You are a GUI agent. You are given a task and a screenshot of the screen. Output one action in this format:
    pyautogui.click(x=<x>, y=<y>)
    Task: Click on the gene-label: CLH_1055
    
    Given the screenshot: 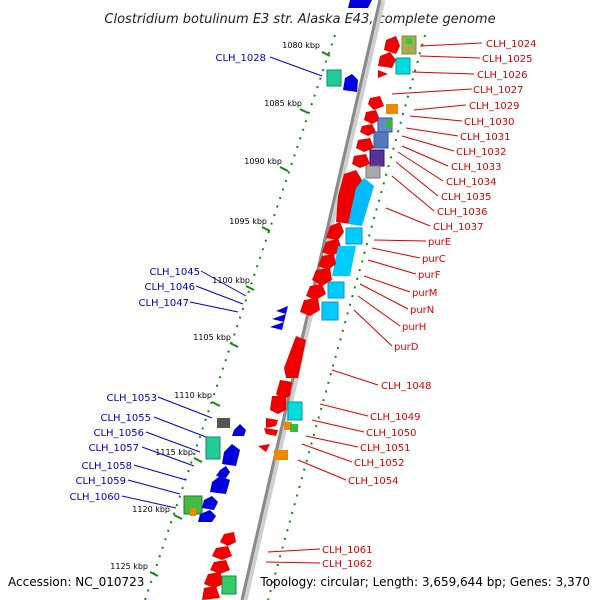 What is the action you would take?
    pyautogui.click(x=125, y=418)
    